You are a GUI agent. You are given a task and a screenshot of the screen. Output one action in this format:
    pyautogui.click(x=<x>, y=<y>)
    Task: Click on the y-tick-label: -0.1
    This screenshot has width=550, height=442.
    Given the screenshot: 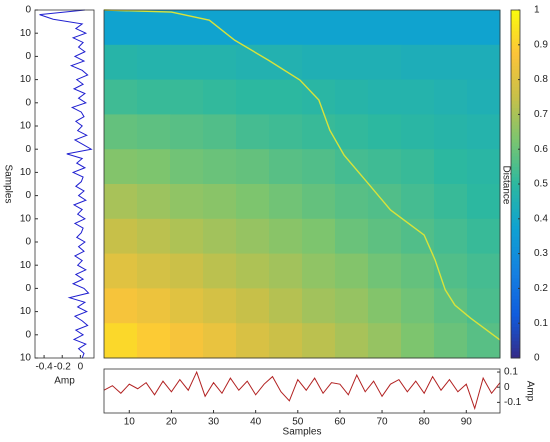 What is the action you would take?
    pyautogui.click(x=513, y=402)
    